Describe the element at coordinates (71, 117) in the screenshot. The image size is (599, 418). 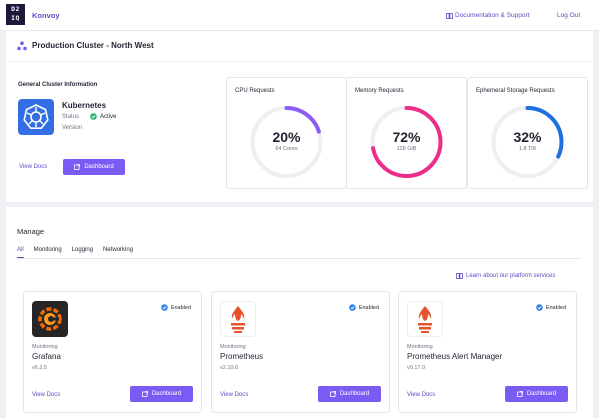
I see `status-label: Status` at that location.